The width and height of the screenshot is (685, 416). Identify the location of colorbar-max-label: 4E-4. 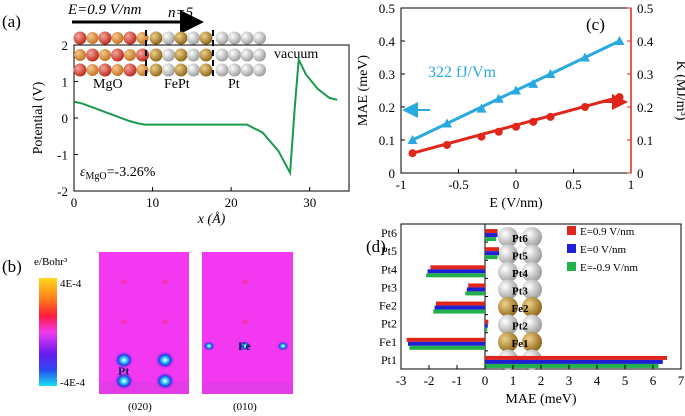
(71, 284).